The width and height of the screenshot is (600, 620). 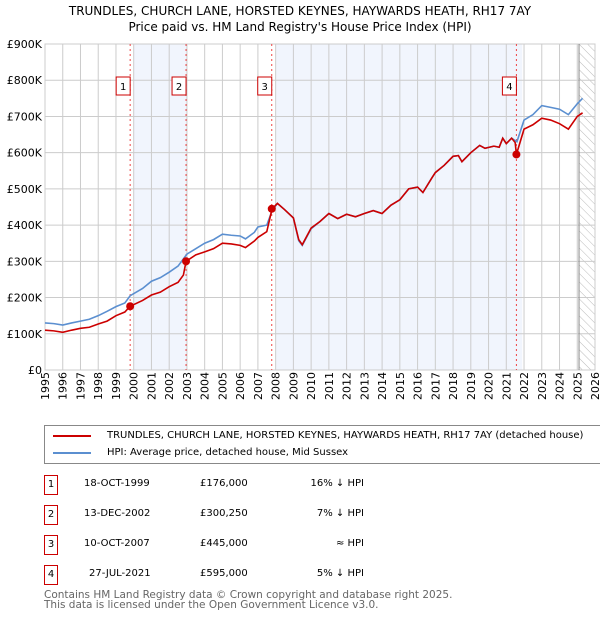 What do you see at coordinates (51, 485) in the screenshot?
I see `sale-number: 1` at bounding box center [51, 485].